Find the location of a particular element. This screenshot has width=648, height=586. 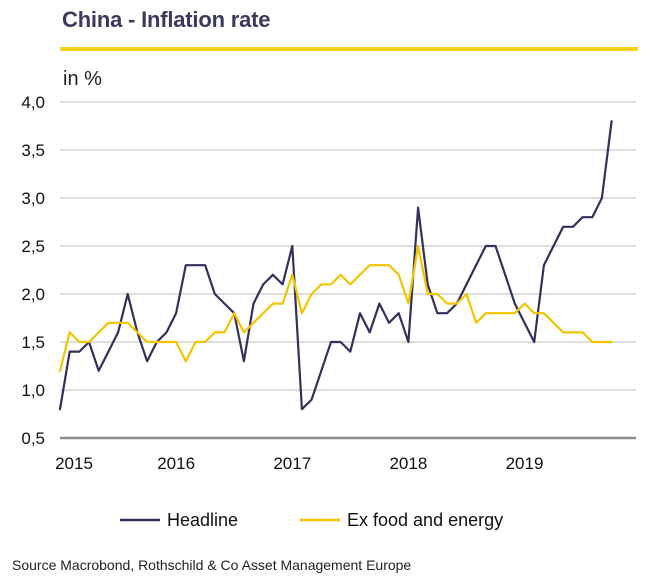

y-tick-label: 1,5 is located at coordinates (33, 342).